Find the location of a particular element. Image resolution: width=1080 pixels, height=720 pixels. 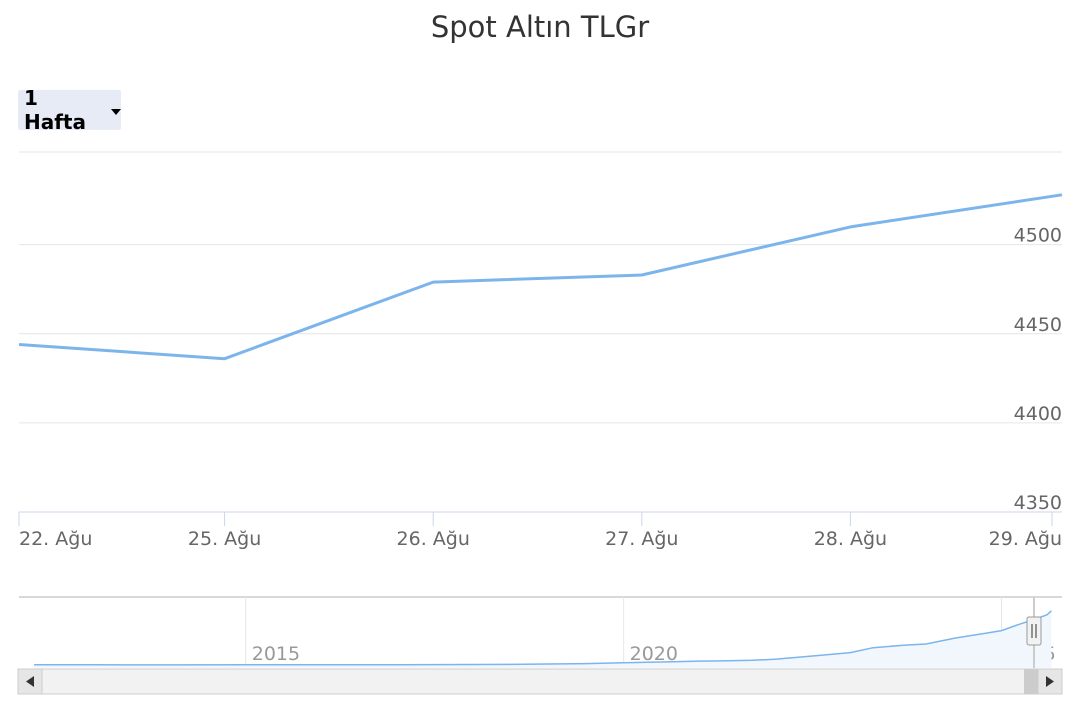

scroll-right-button is located at coordinates (1050, 681).